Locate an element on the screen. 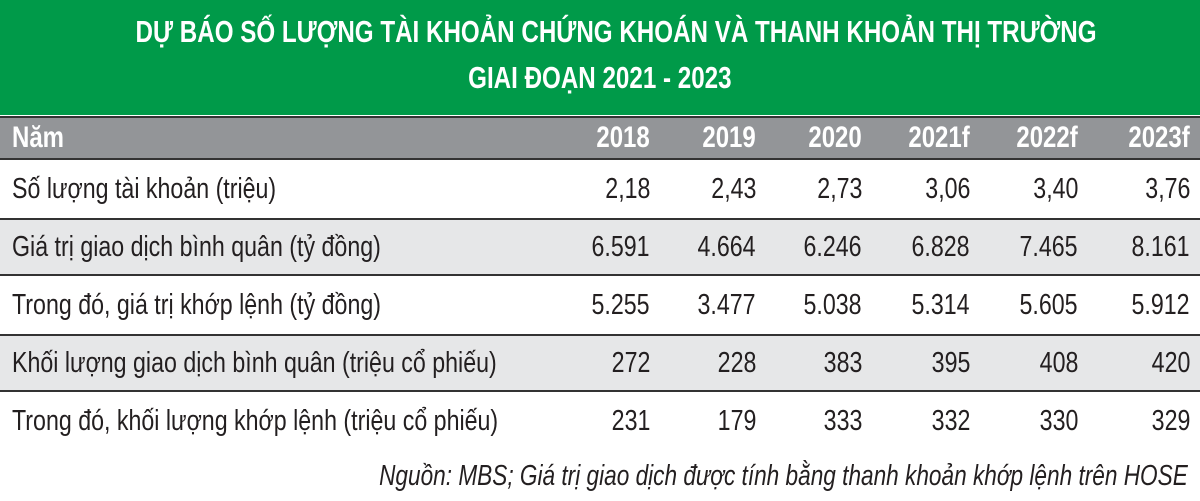 This screenshot has width=1200, height=501. column-header: 2018 is located at coordinates (616, 138).